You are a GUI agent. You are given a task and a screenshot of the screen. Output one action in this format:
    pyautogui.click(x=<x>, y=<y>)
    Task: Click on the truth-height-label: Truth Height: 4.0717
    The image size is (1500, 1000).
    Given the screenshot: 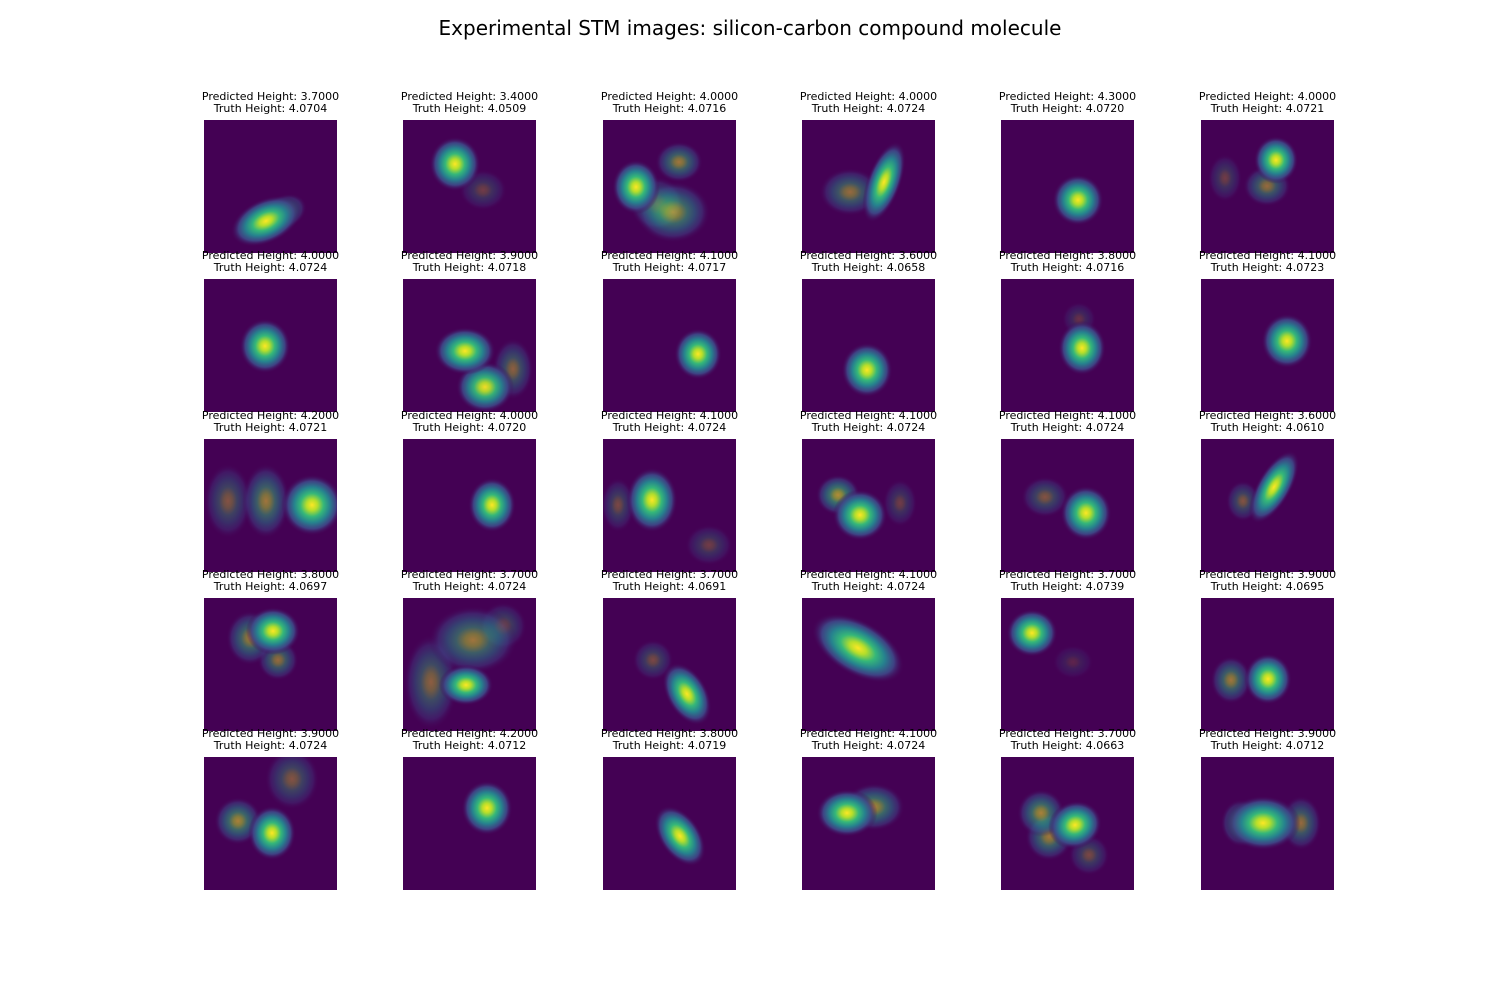 What is the action you would take?
    pyautogui.click(x=669, y=267)
    